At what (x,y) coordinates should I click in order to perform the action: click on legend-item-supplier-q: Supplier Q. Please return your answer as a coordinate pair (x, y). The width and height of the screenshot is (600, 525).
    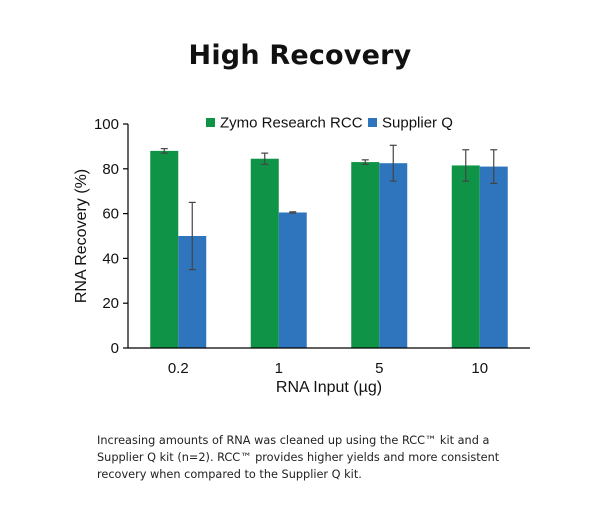
    Looking at the image, I should click on (410, 123).